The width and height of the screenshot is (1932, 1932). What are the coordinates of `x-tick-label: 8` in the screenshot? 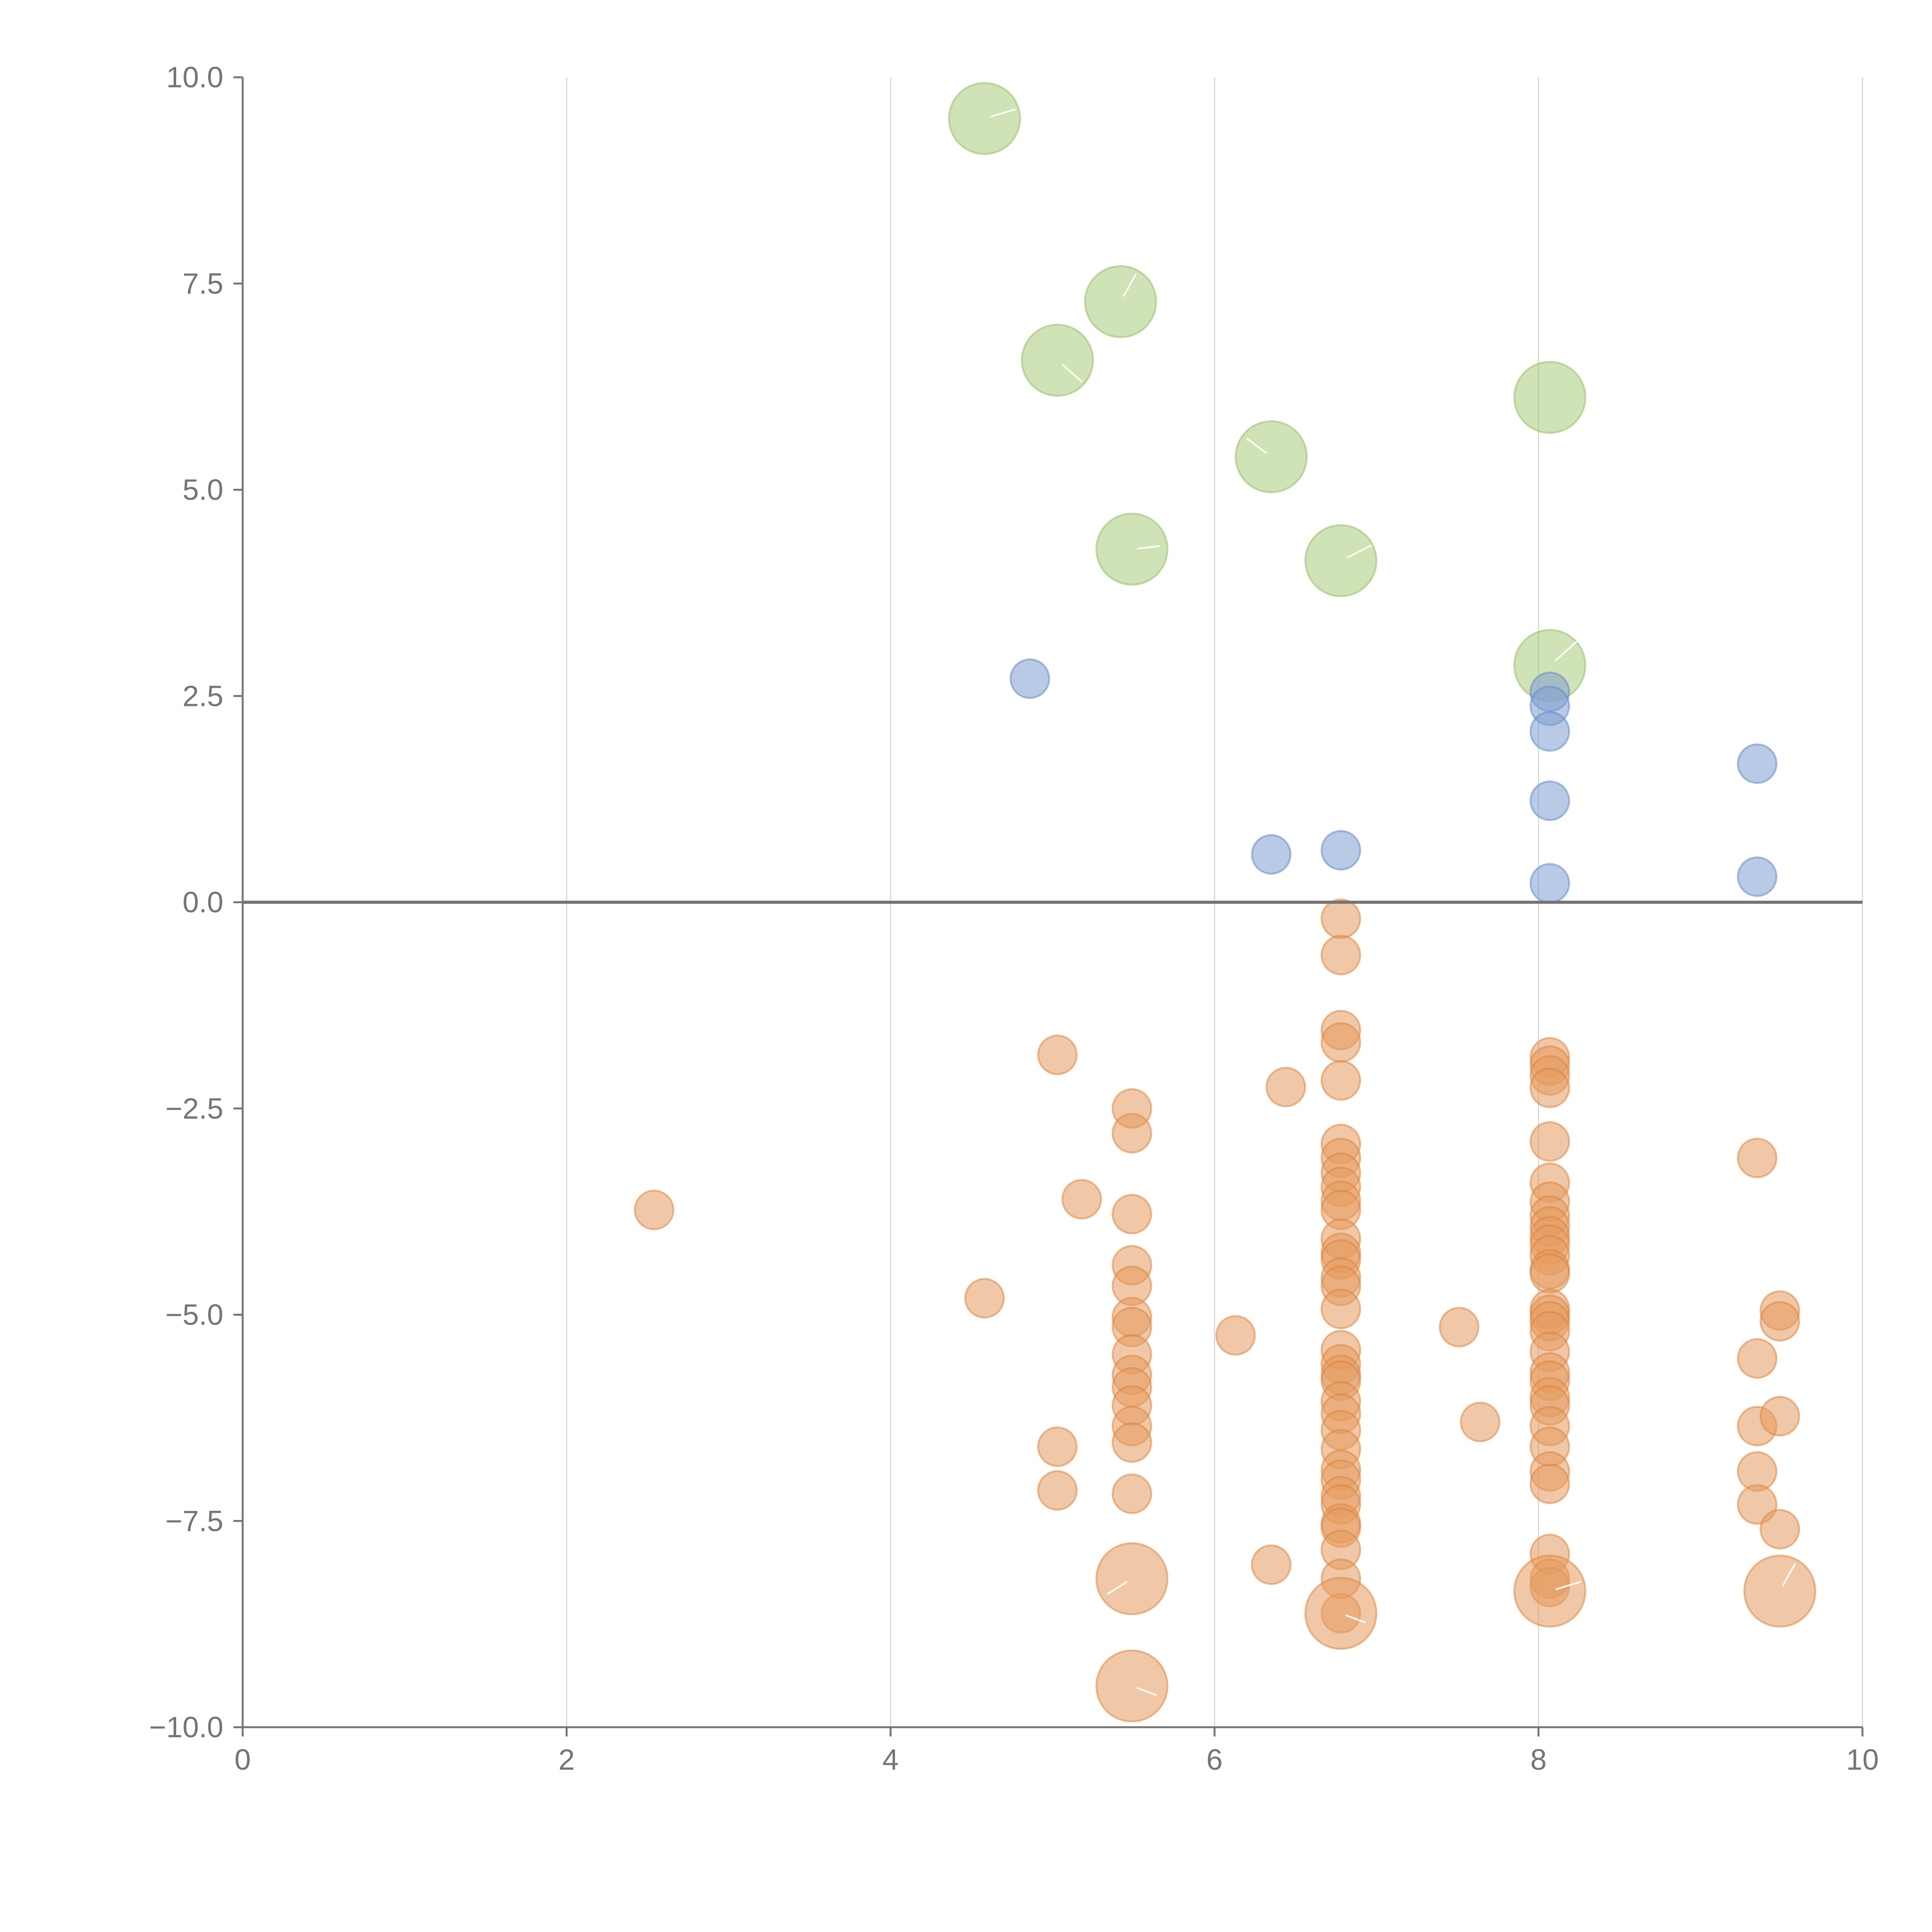 It's located at (1538, 1759).